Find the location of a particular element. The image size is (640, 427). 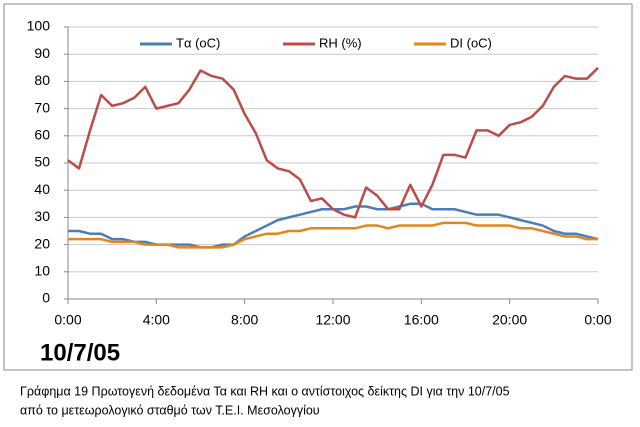

y-tick-label: 60 is located at coordinates (42, 135).